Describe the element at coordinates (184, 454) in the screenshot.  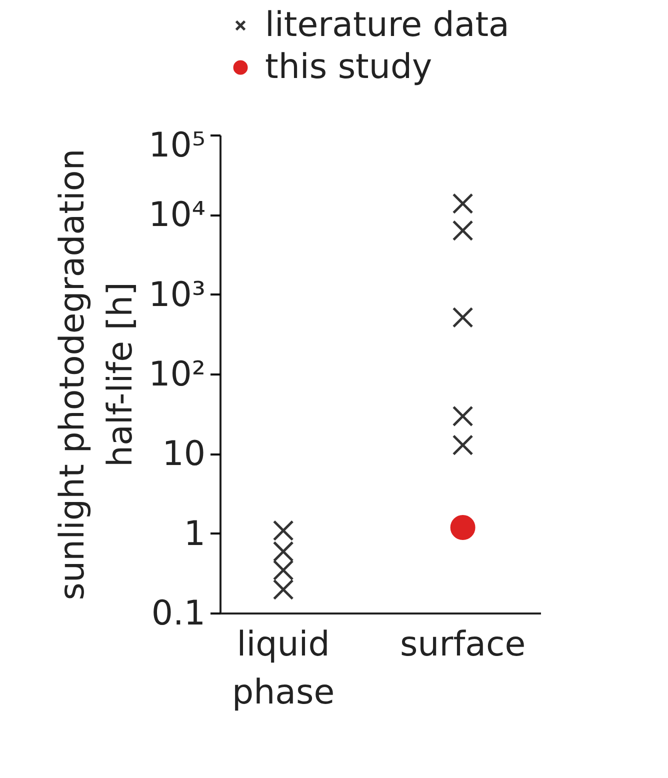
I see `y-tick-label: 10` at that location.